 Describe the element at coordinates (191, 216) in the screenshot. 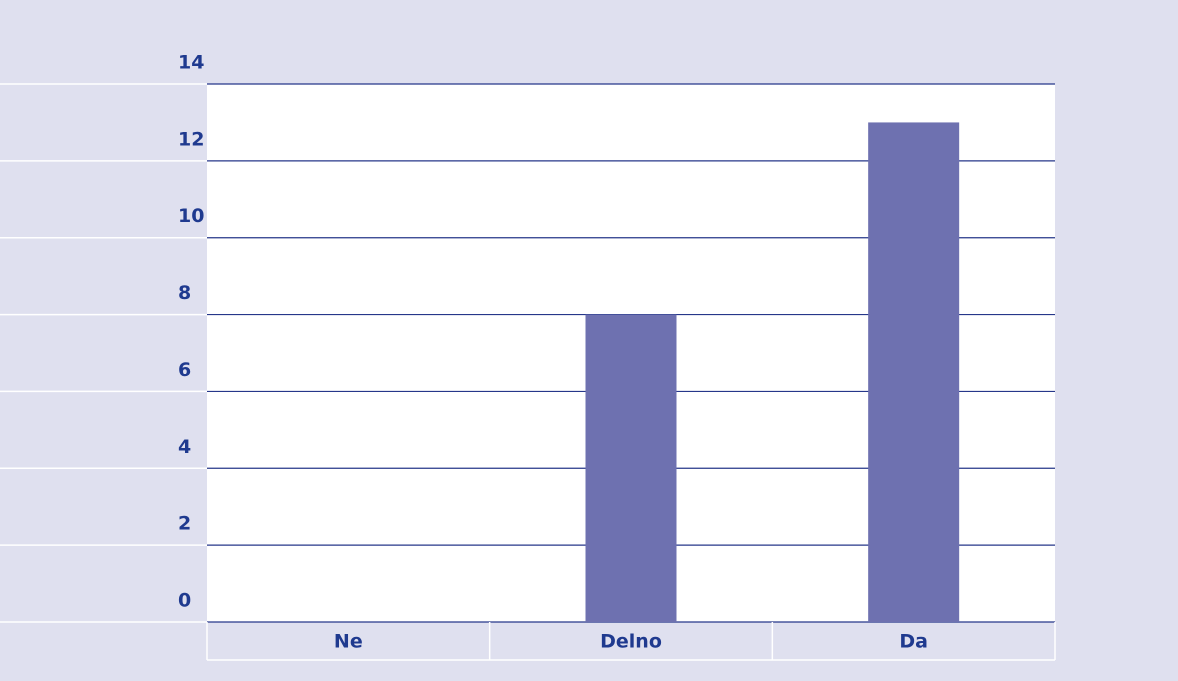

I see `y-tick-label: 10` at that location.